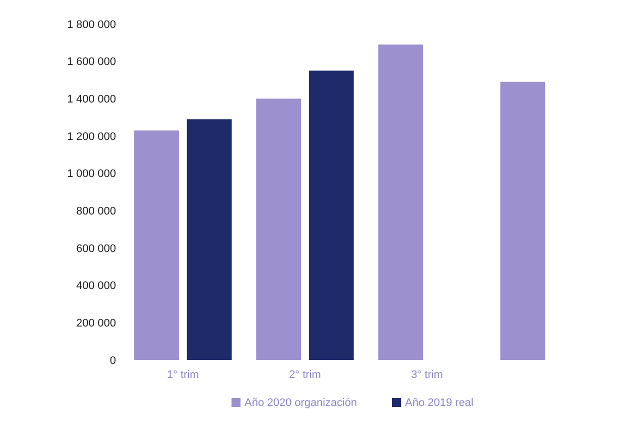  Describe the element at coordinates (91, 100) in the screenshot. I see `y-tick-label: 1 400 000` at that location.